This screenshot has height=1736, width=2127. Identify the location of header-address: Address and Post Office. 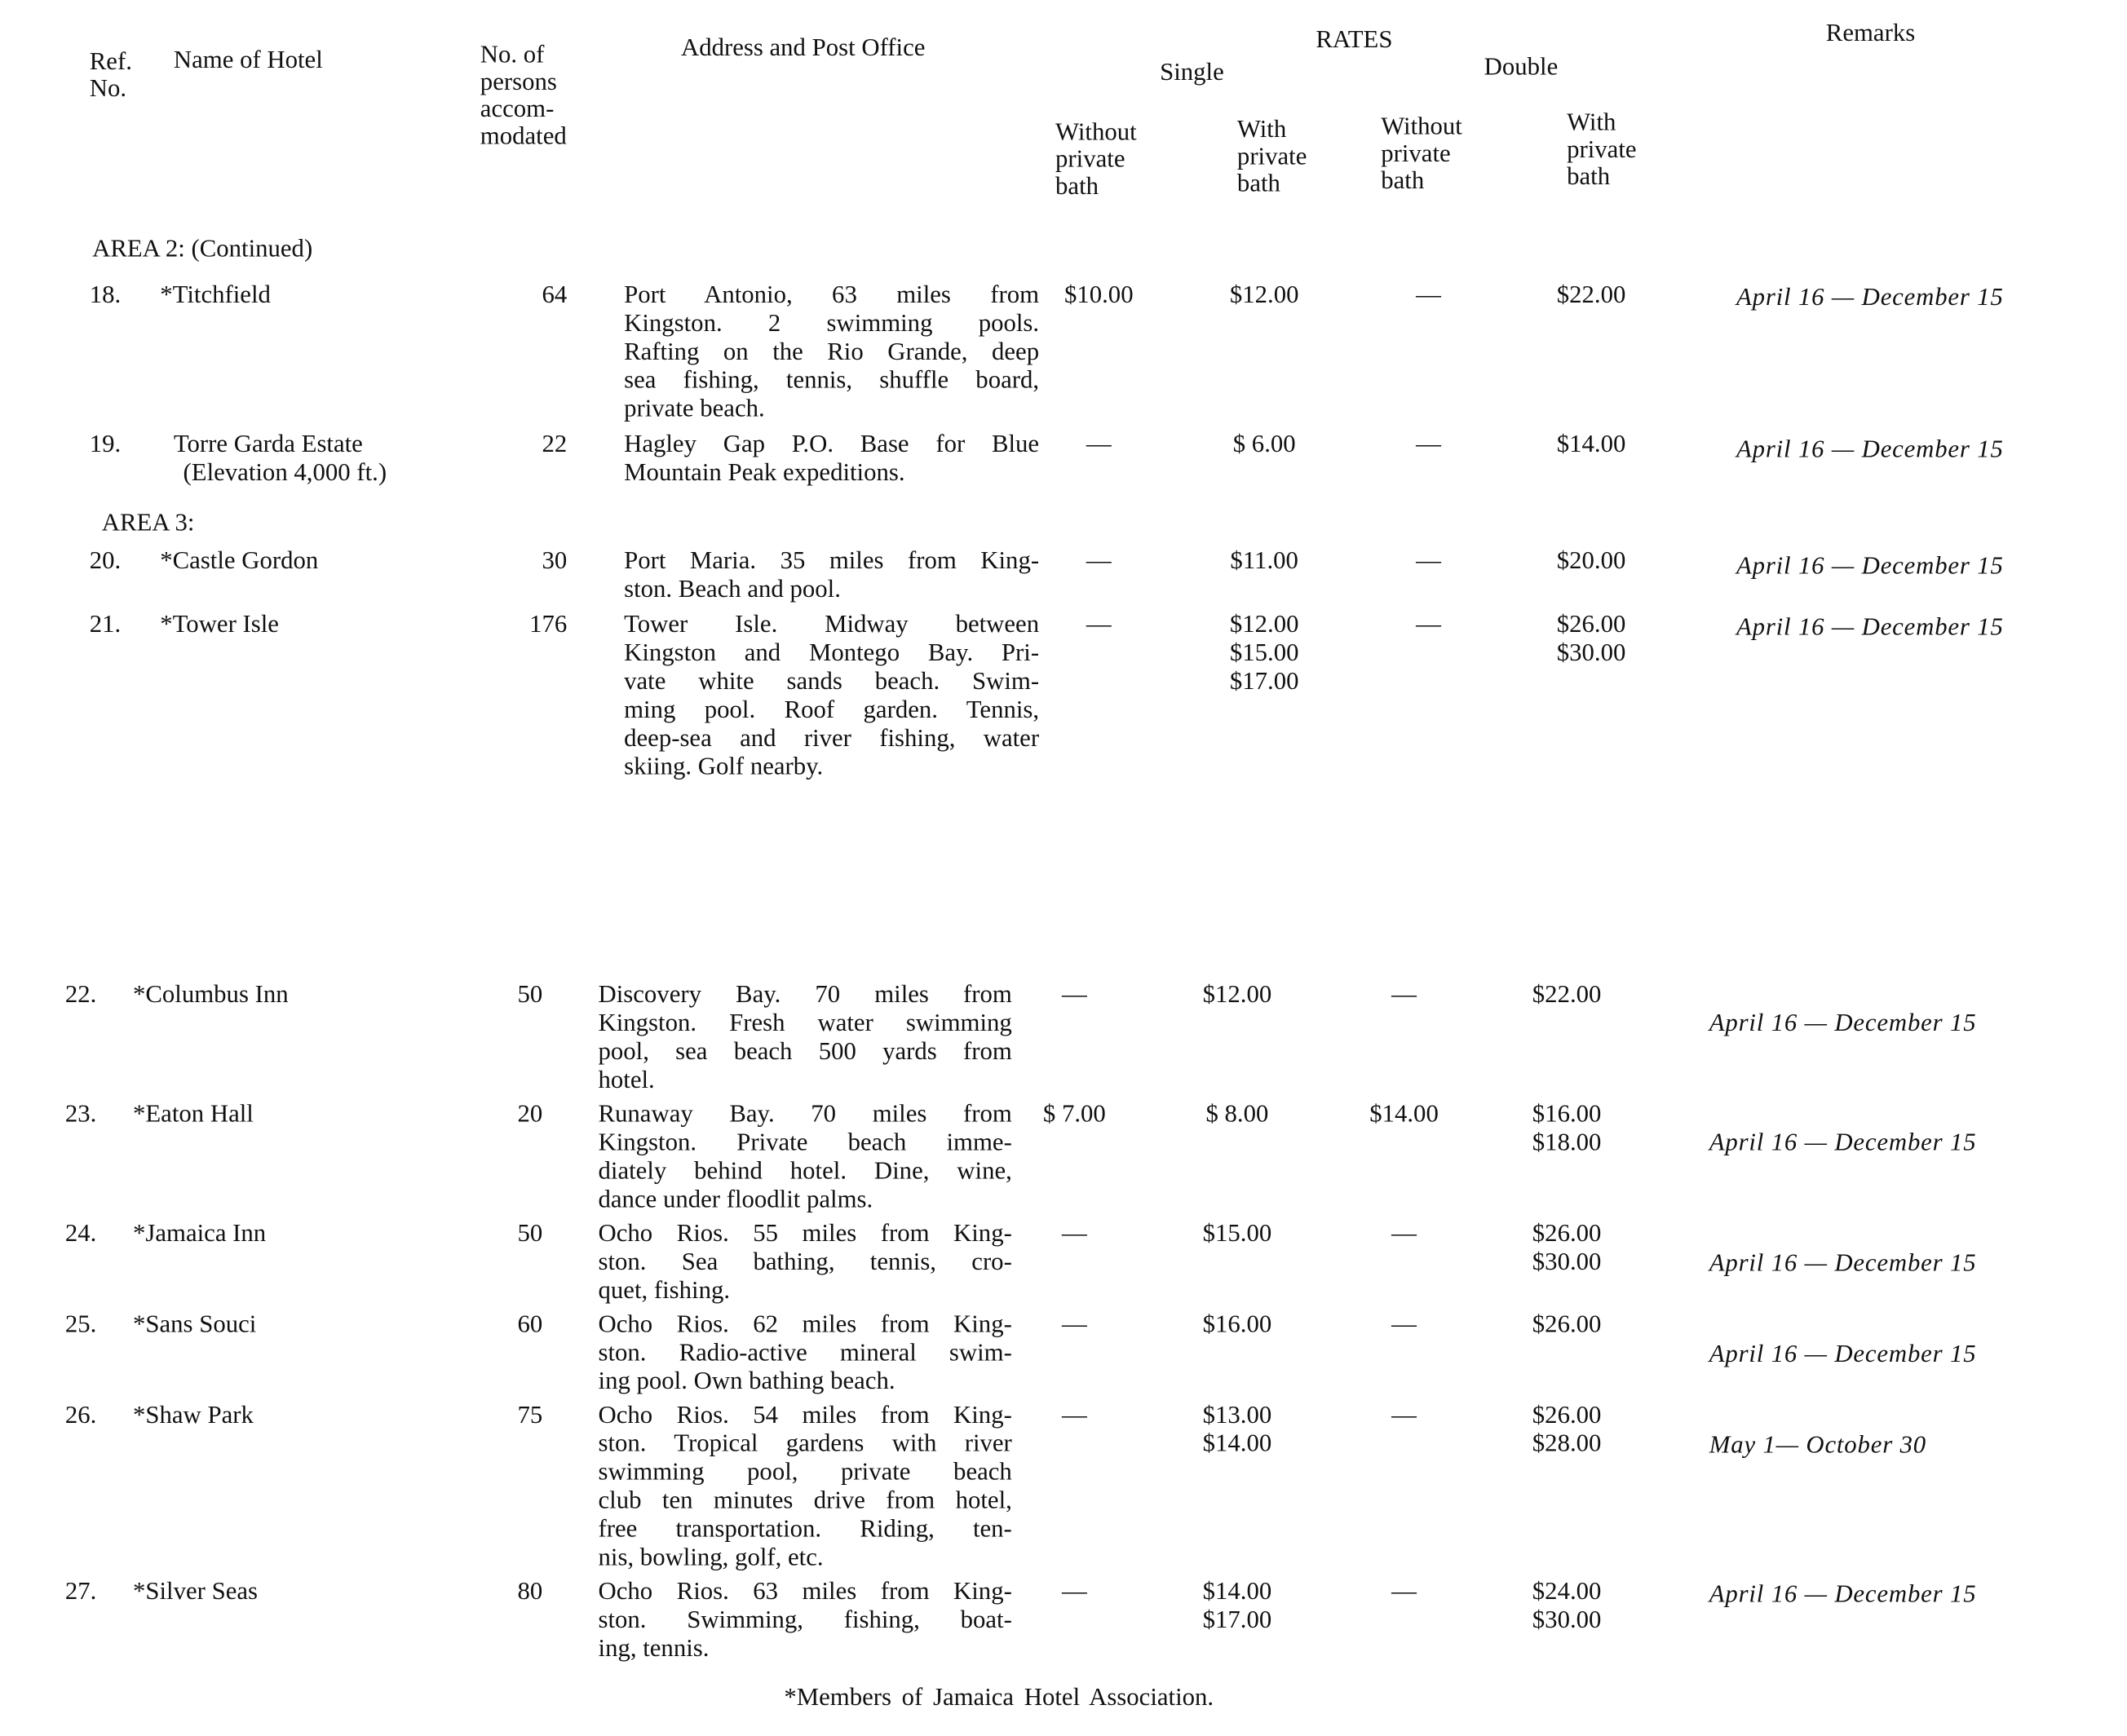
(803, 49).